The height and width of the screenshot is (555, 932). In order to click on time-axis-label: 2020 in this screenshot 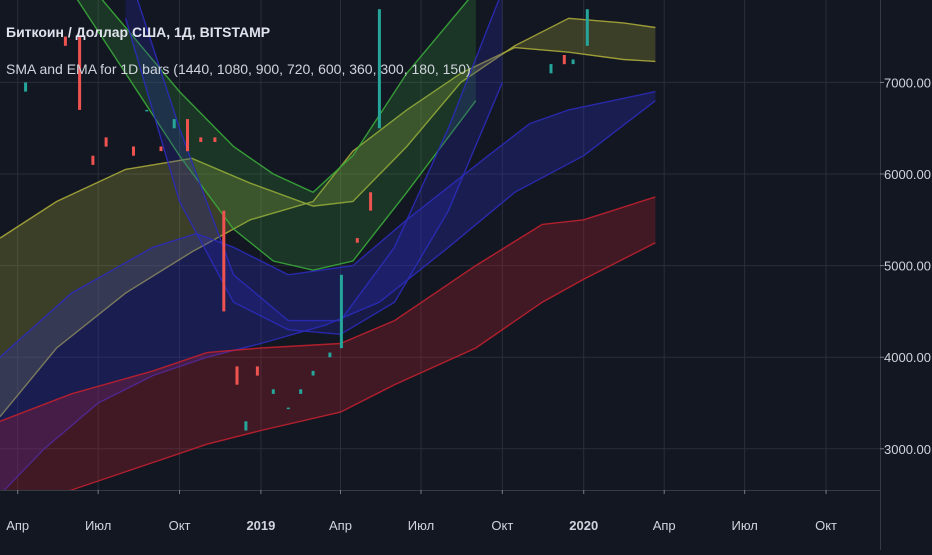, I will do `click(583, 525)`.